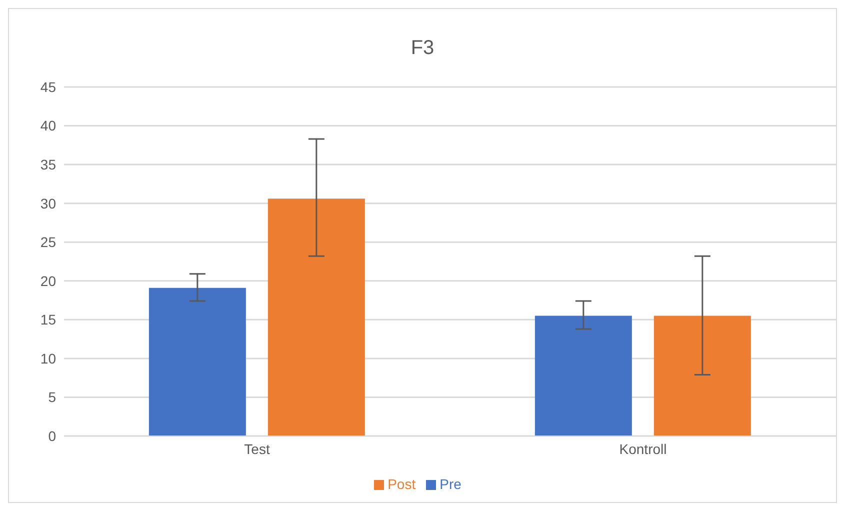  Describe the element at coordinates (451, 484) in the screenshot. I see `legend-label: Pre` at that location.